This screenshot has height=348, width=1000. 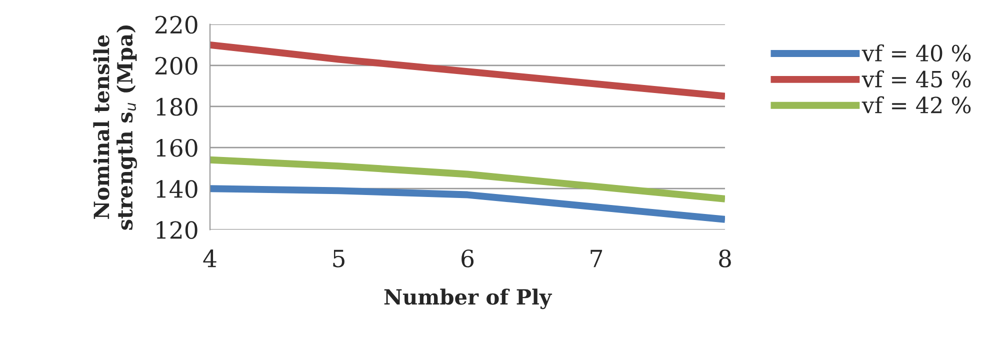 What do you see at coordinates (177, 107) in the screenshot?
I see `y-tick-label: 180` at bounding box center [177, 107].